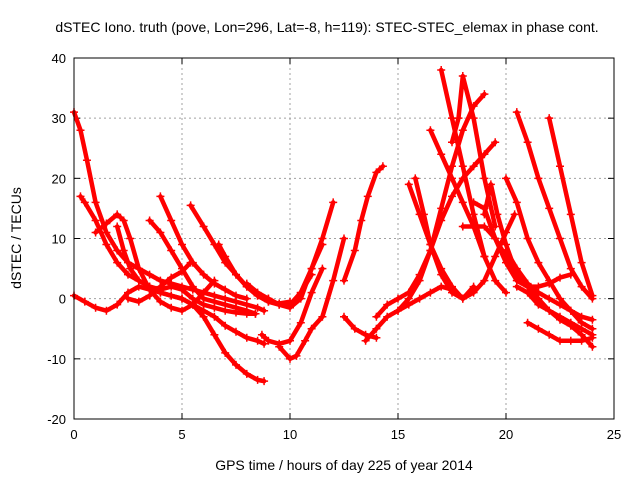  I want to click on y-tick-label: 10, so click(59, 239).